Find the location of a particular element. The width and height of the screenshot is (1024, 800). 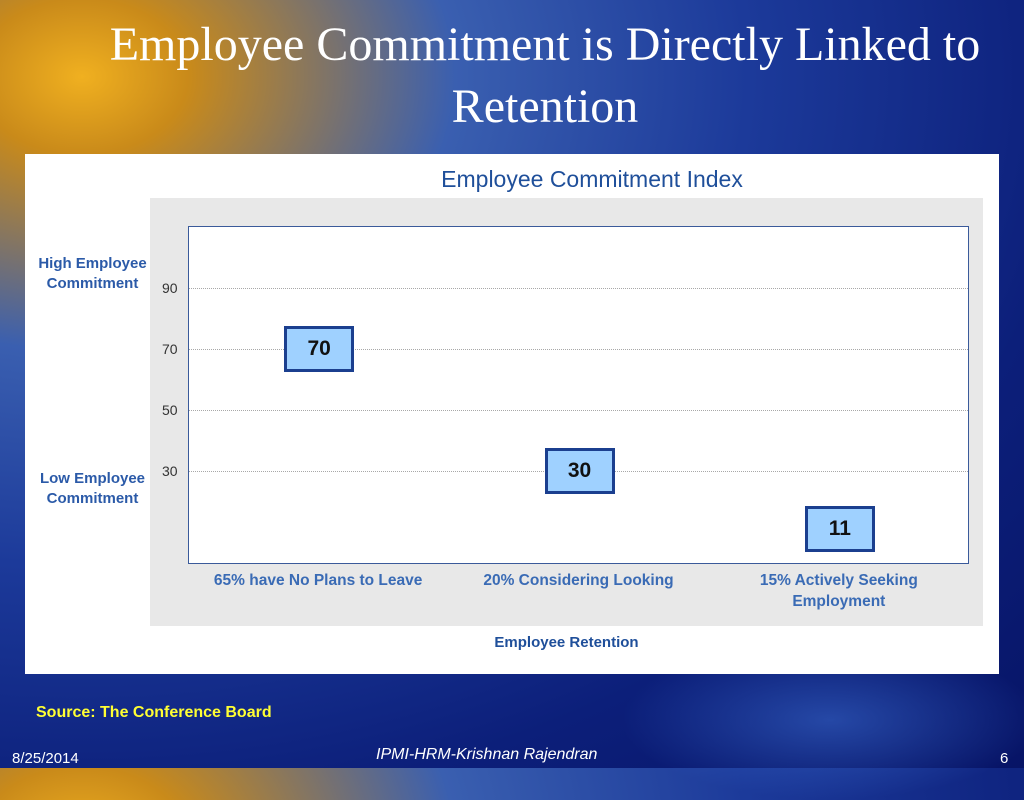

low-commitment-label: Low Employee Commitment is located at coordinates (92, 488).